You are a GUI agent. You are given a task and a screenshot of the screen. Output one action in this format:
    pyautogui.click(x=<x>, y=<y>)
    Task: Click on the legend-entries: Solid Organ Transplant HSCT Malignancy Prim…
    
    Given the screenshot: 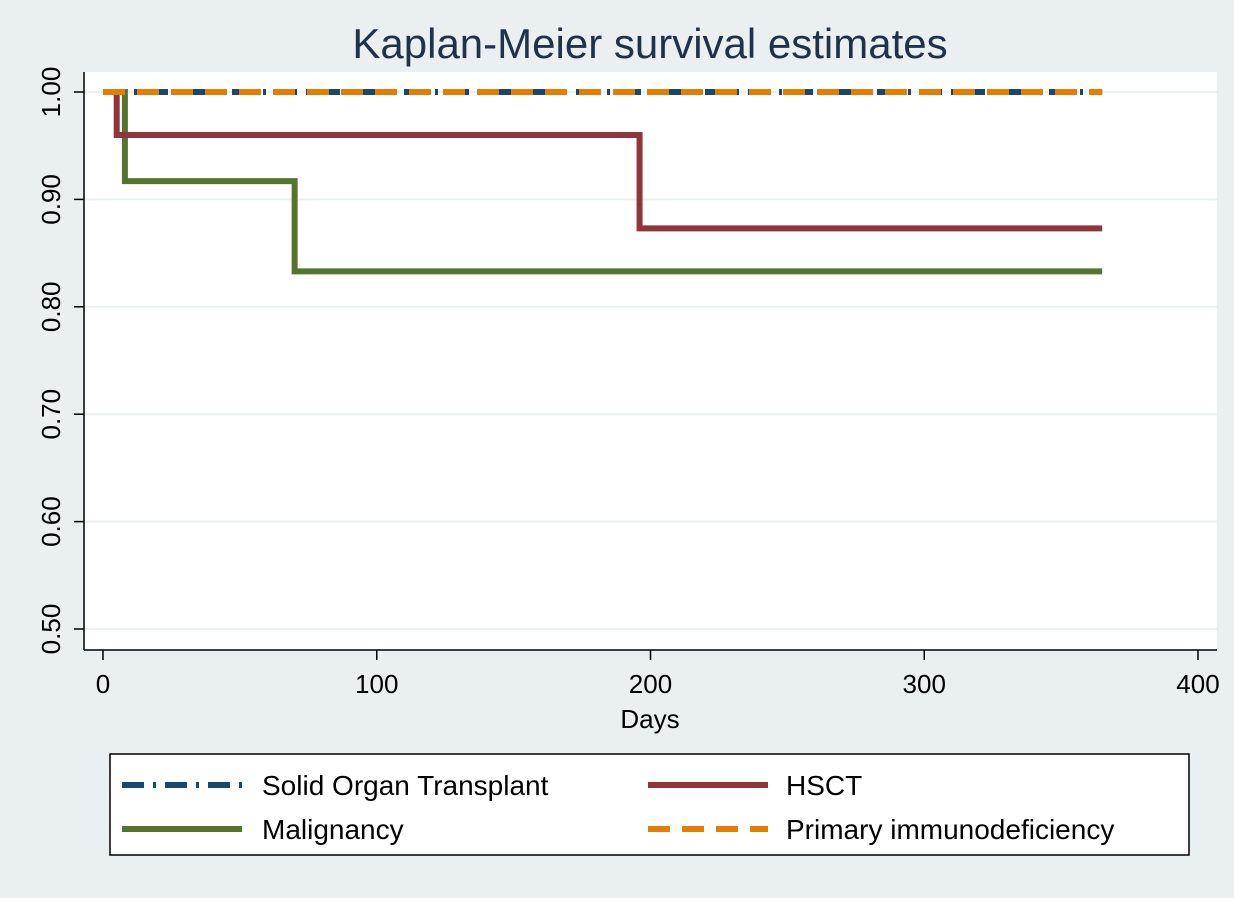 What is the action you would take?
    pyautogui.click(x=618, y=807)
    